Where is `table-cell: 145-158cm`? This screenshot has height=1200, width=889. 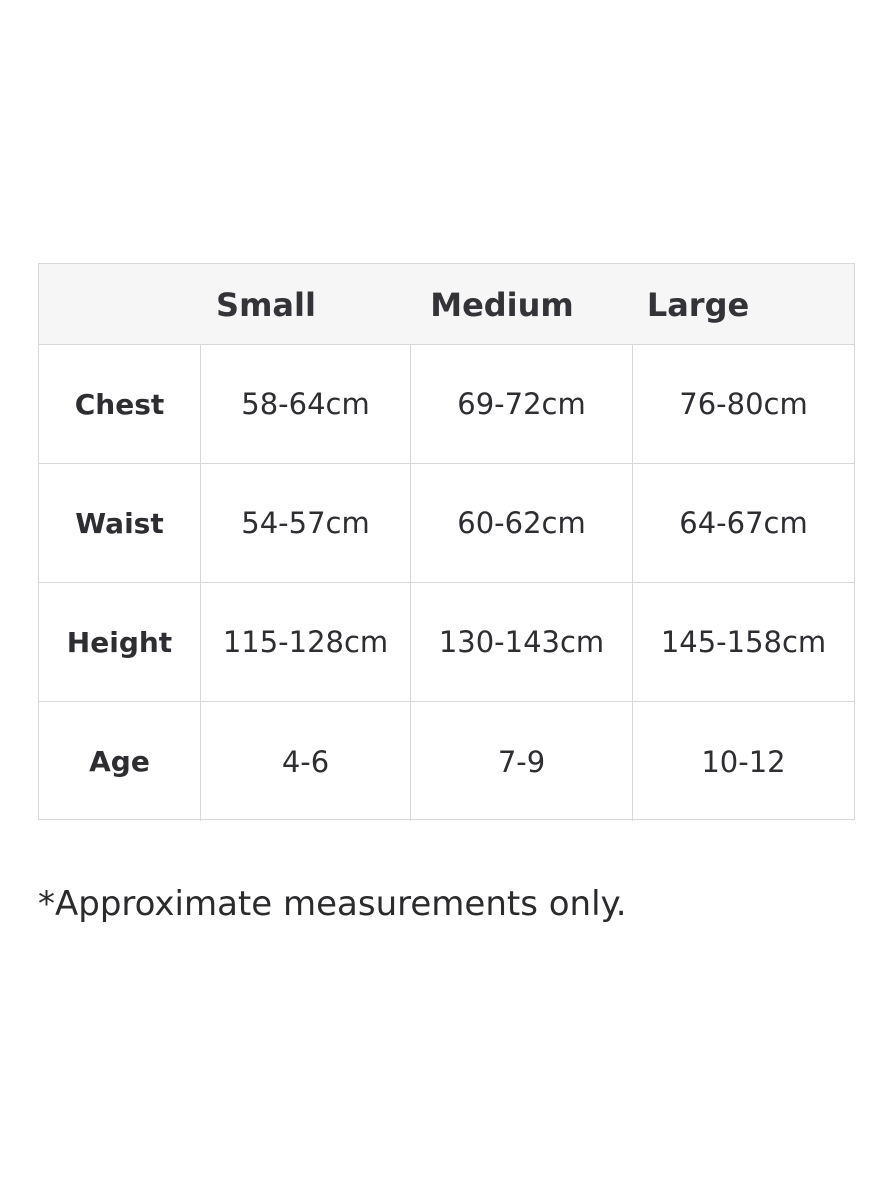 table-cell: 145-158cm is located at coordinates (743, 642).